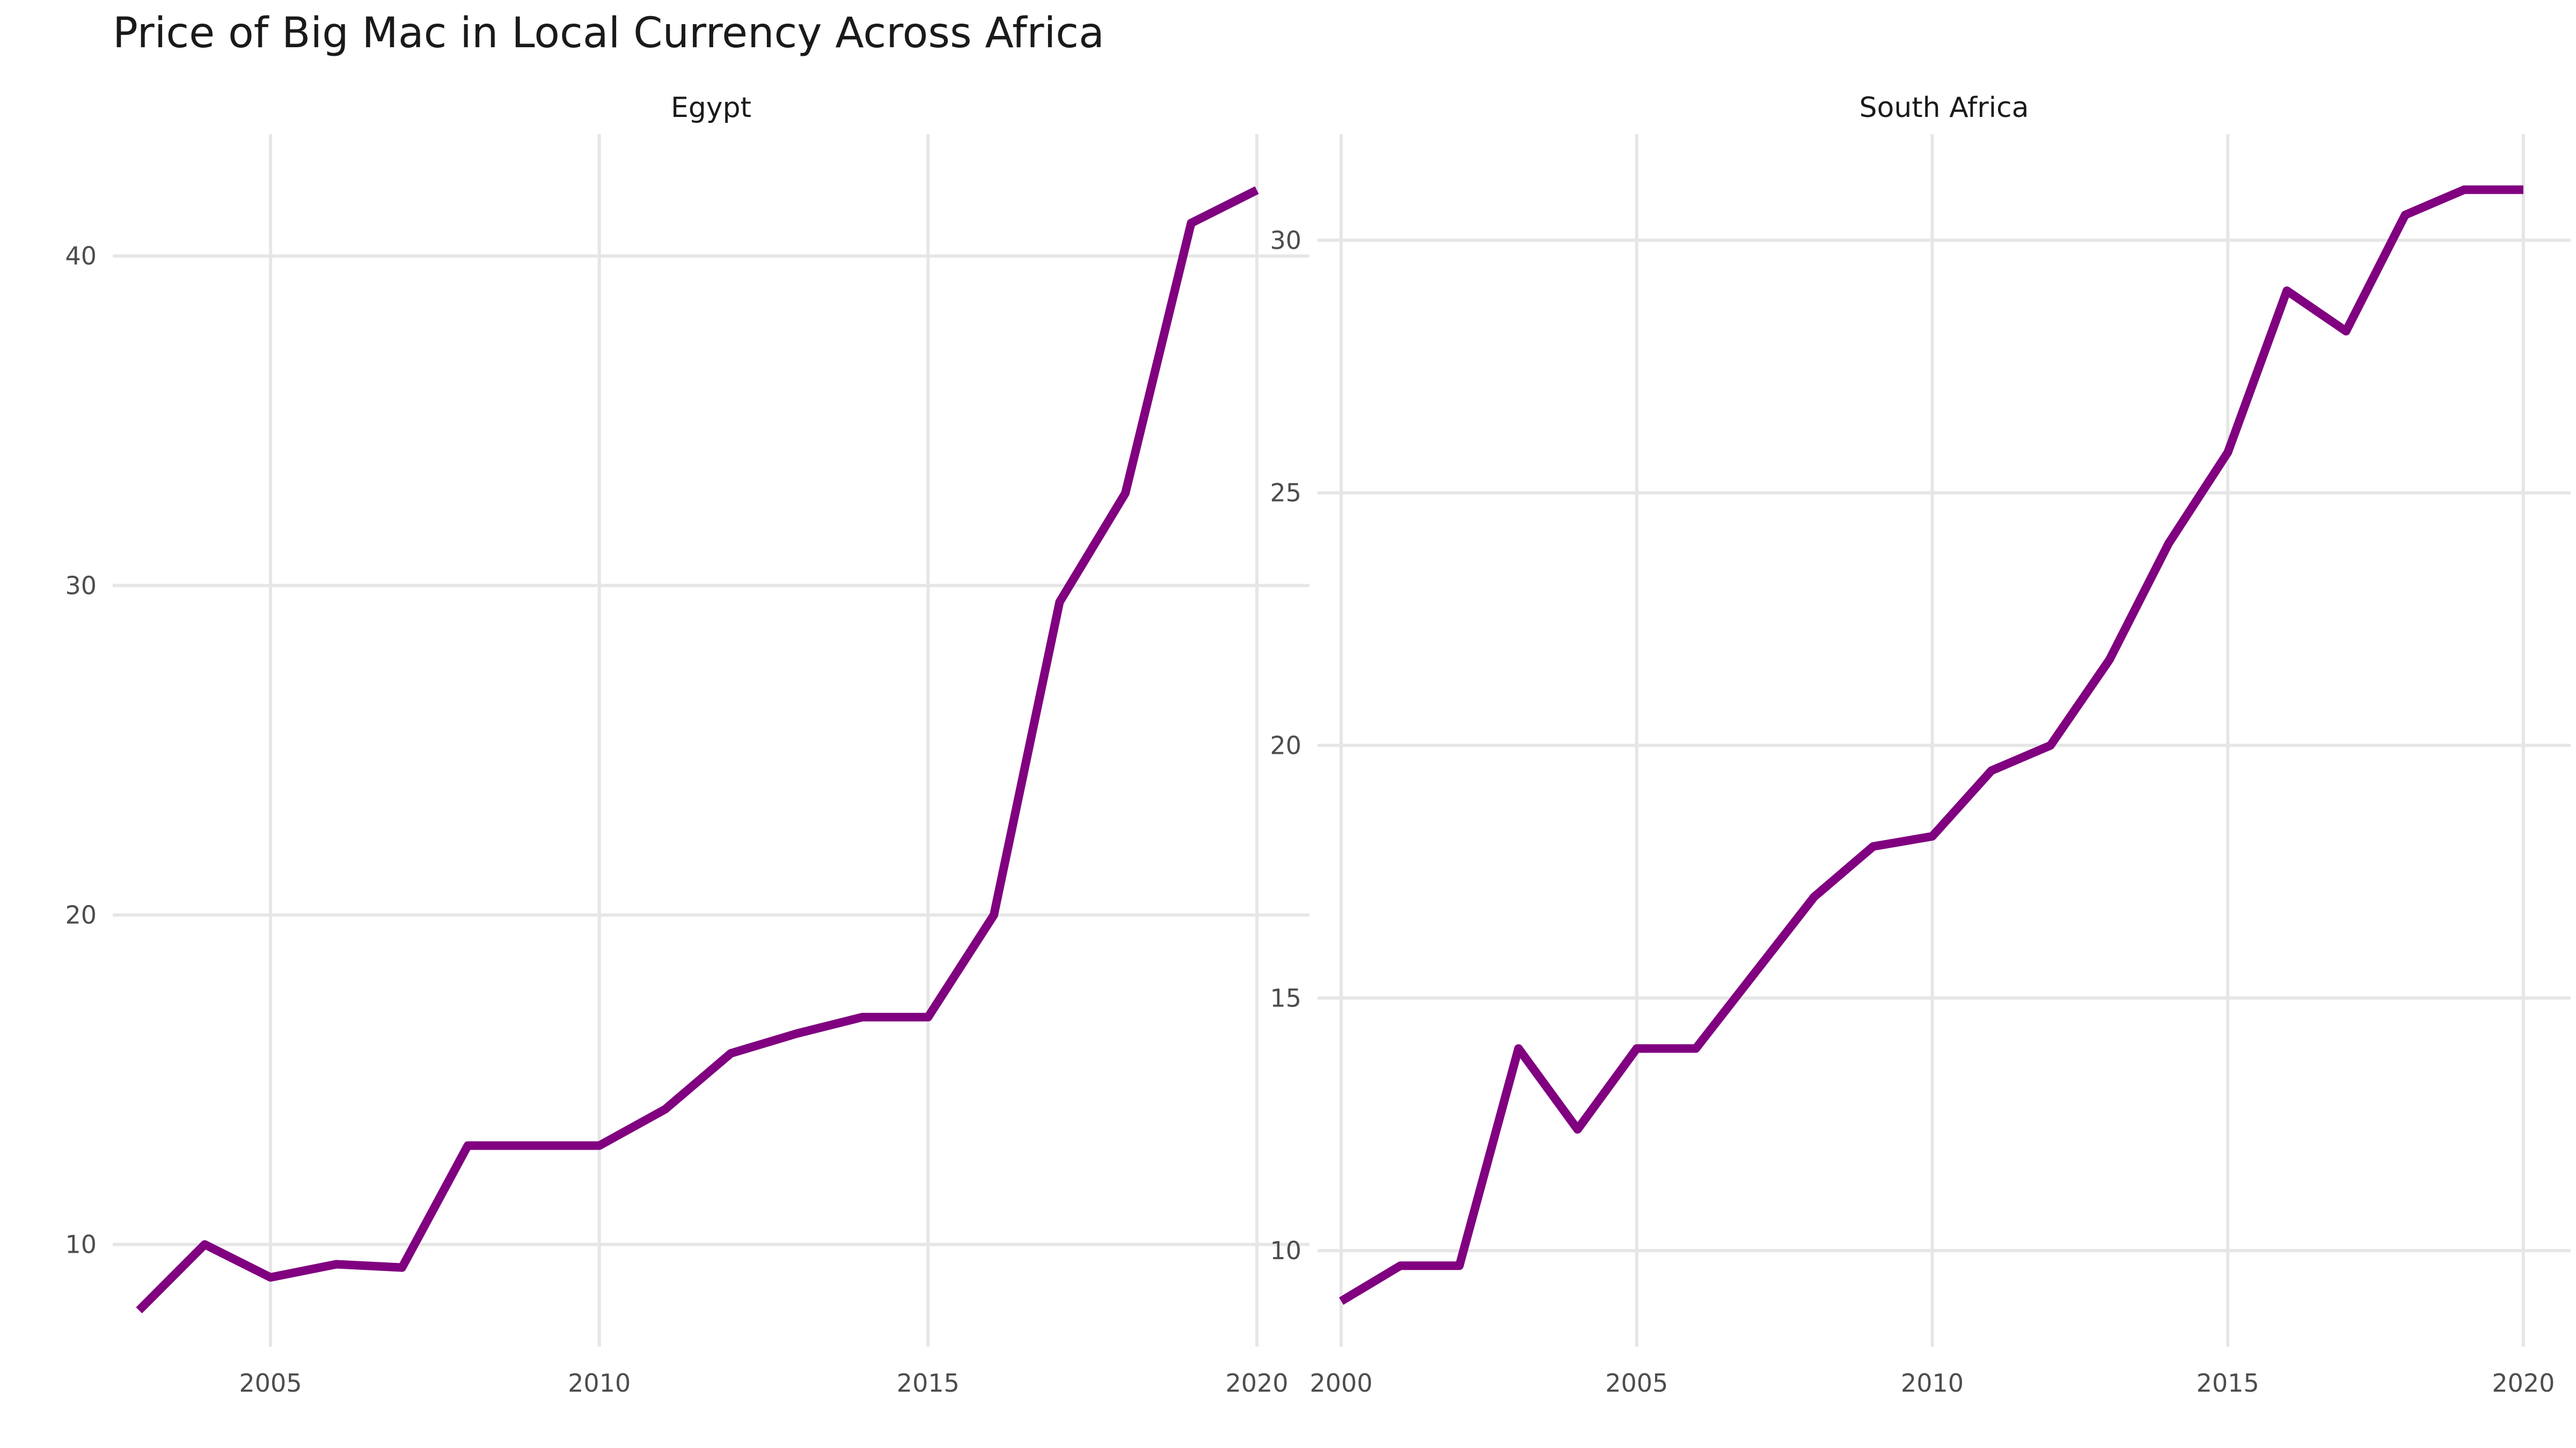 This screenshot has height=1448, width=2576. I want to click on strip-label-south-africa: South Africa, so click(1944, 108).